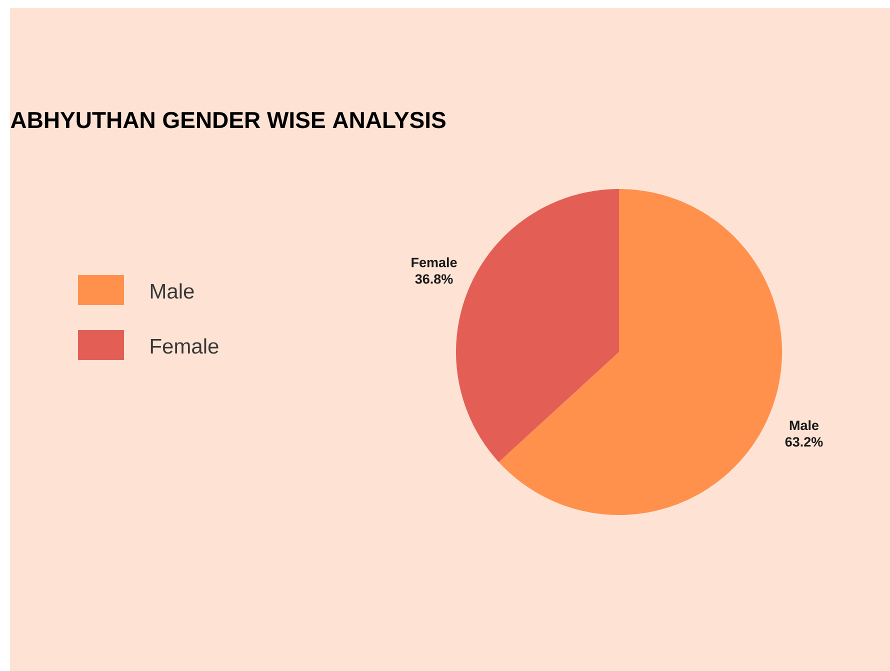 This screenshot has width=890, height=671. I want to click on slice-label: Female, so click(434, 262).